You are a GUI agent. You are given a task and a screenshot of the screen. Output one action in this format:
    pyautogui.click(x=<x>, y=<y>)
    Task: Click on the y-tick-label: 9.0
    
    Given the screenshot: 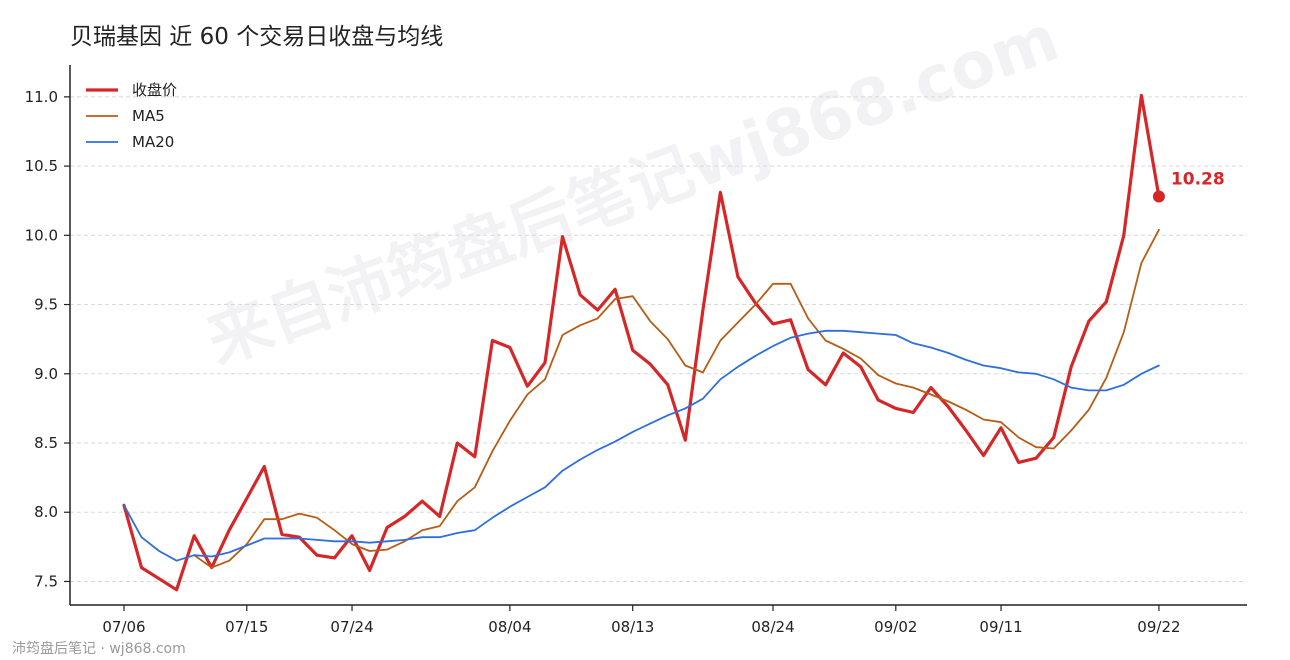 What is the action you would take?
    pyautogui.click(x=46, y=374)
    